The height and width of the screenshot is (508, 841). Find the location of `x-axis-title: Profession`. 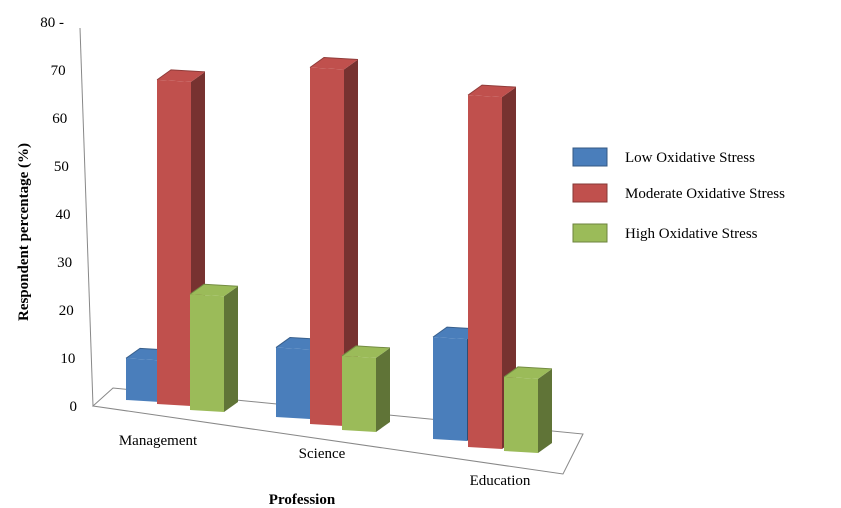

x-axis-title: Profession is located at coordinates (302, 500).